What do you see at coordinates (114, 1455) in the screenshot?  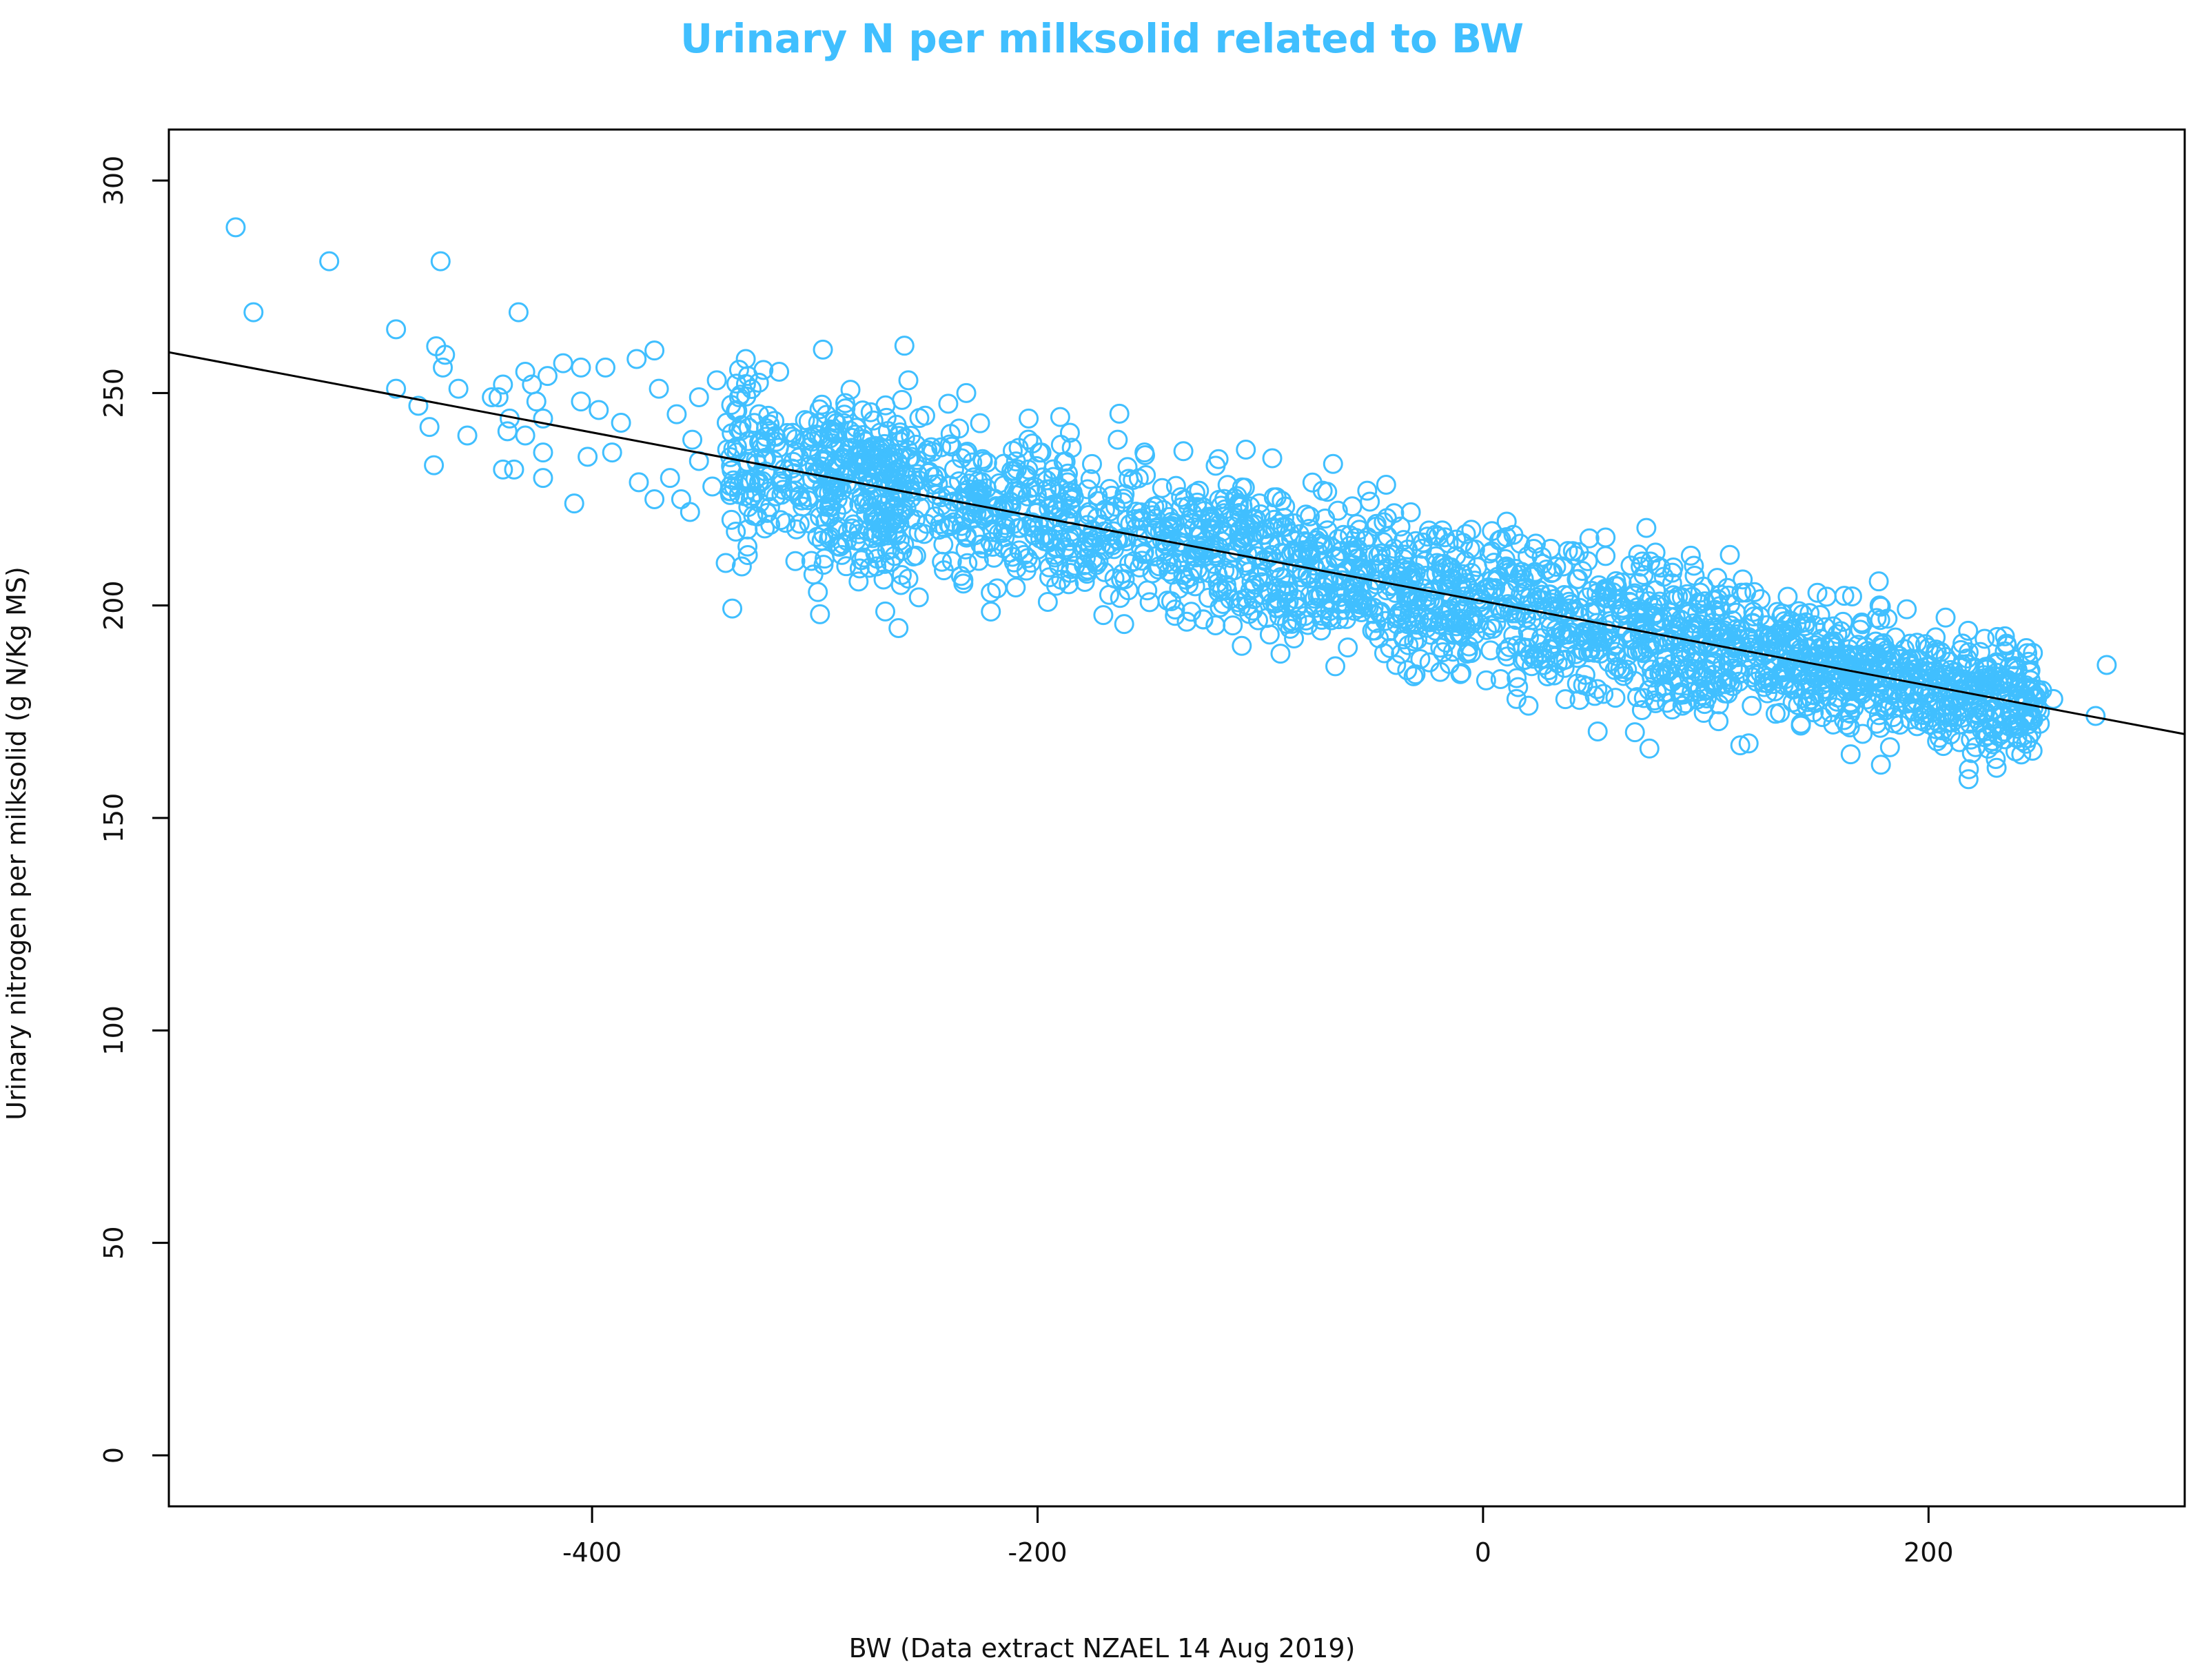 I see `y-tick-label: 0` at bounding box center [114, 1455].